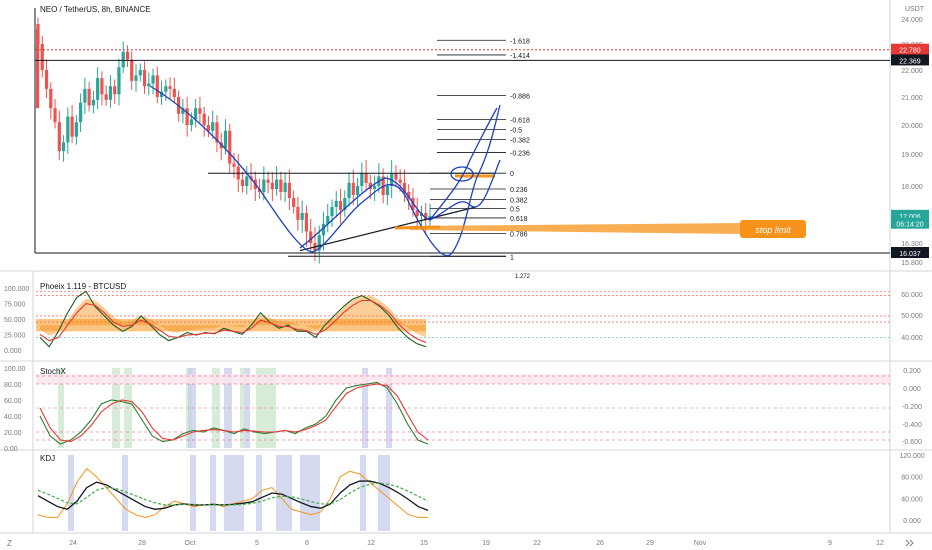 This screenshot has width=932, height=550. I want to click on stoch-right-tick: 0.000, so click(912, 389).